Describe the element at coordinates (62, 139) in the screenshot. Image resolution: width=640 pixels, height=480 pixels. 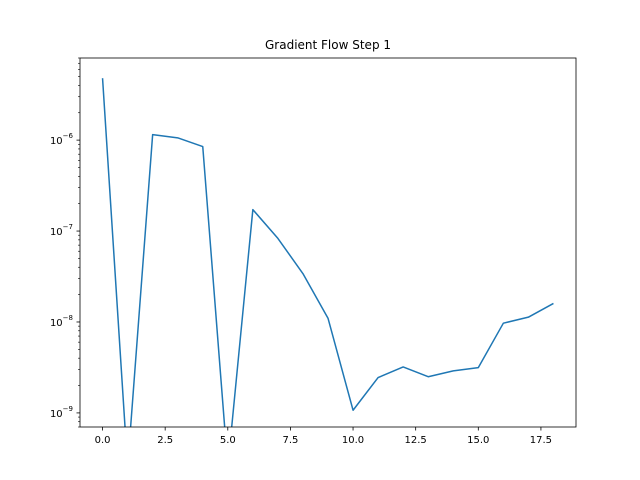
I see `y-tick-label: 10⁻⁶` at that location.